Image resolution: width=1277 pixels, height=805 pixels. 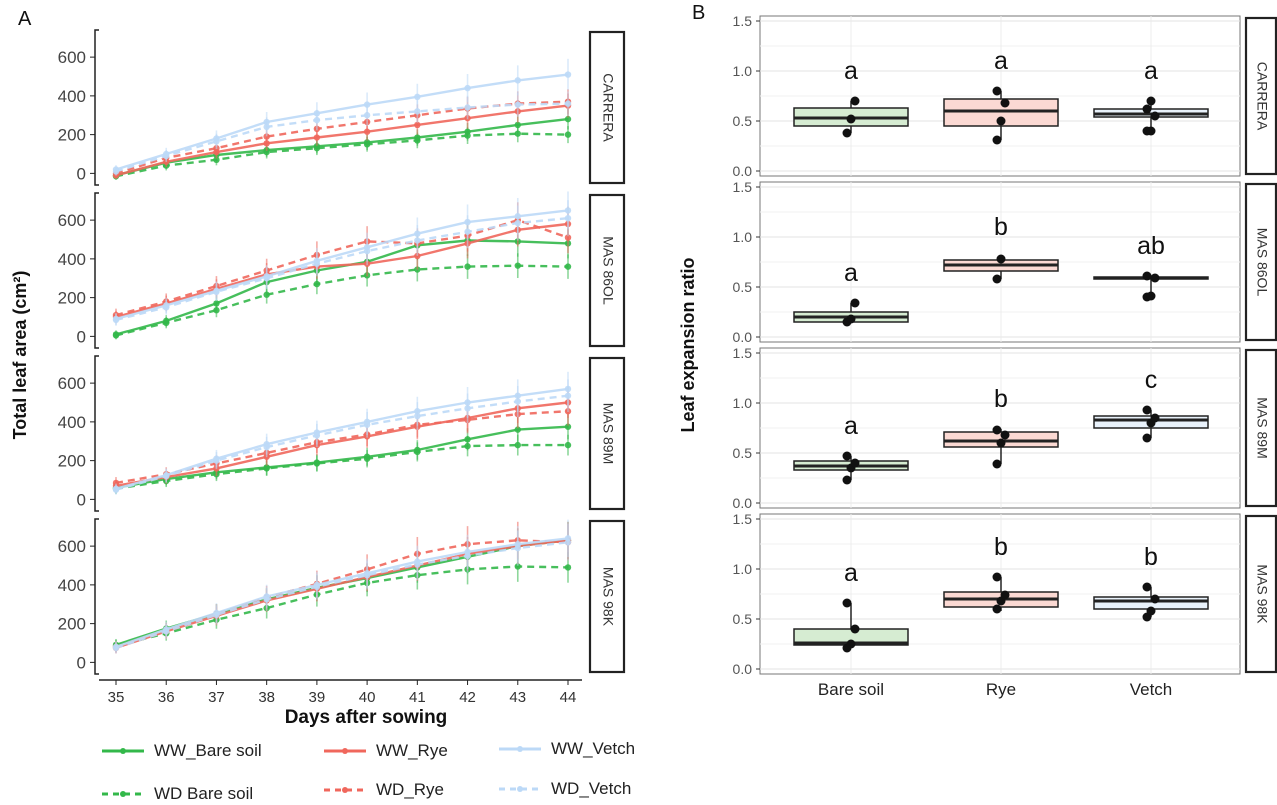 I want to click on box-bare-soil: a, so click(x=851, y=97).